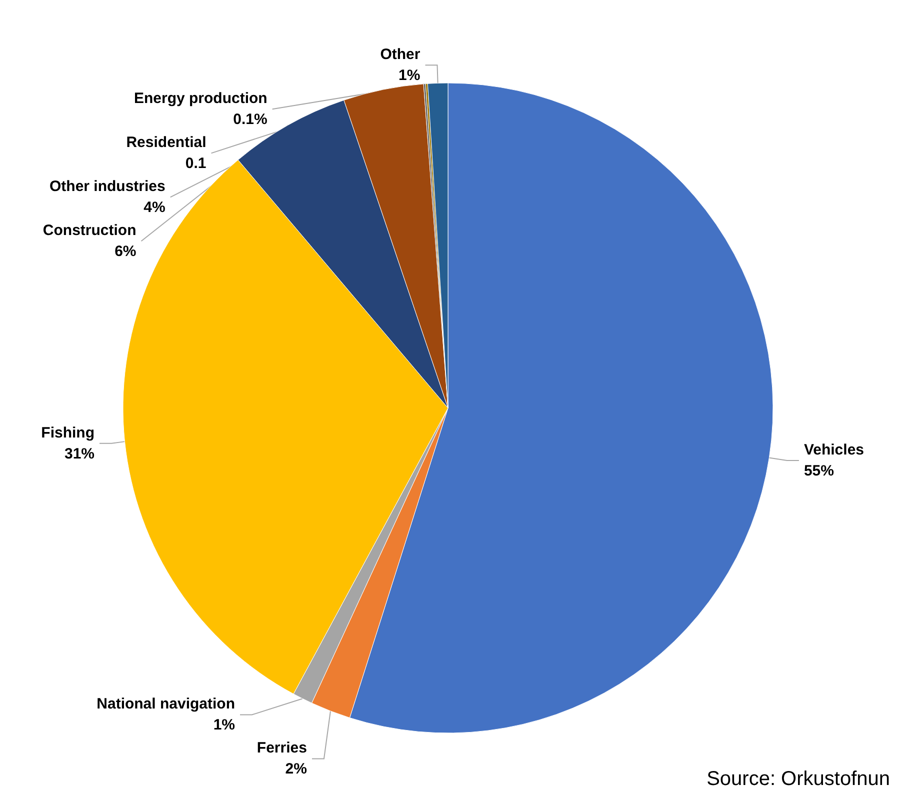  Describe the element at coordinates (798, 779) in the screenshot. I see `source-note: Source: Orkustofnun` at that location.